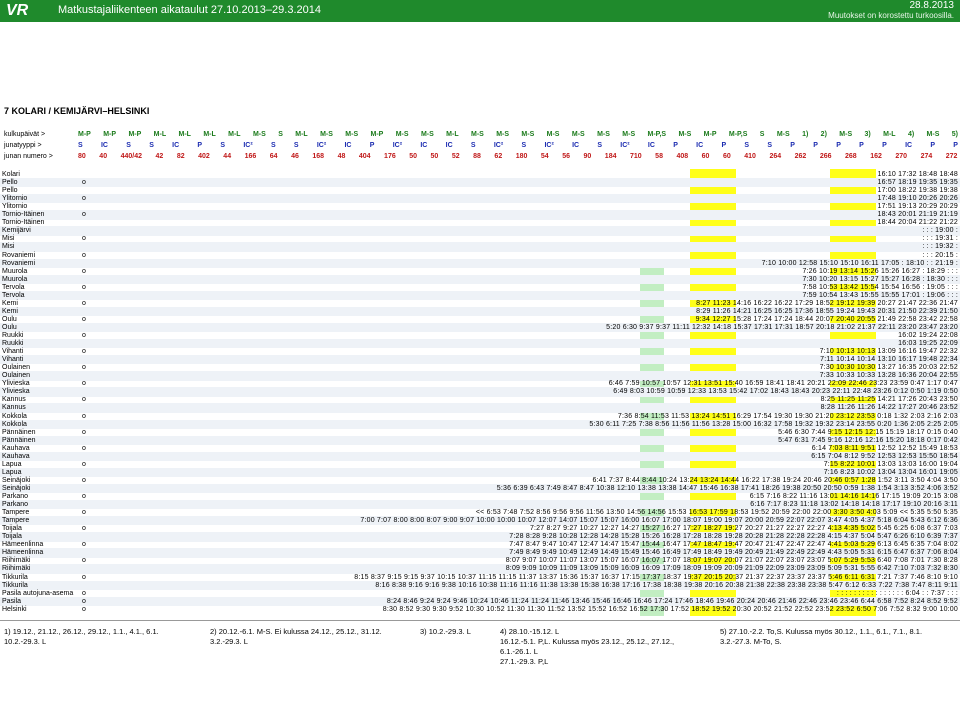 Image resolution: width=960 pixels, height=716 pixels. Describe the element at coordinates (480, 247) in the screenshot. I see `station-row: Misi: : : 19:32 :` at that location.